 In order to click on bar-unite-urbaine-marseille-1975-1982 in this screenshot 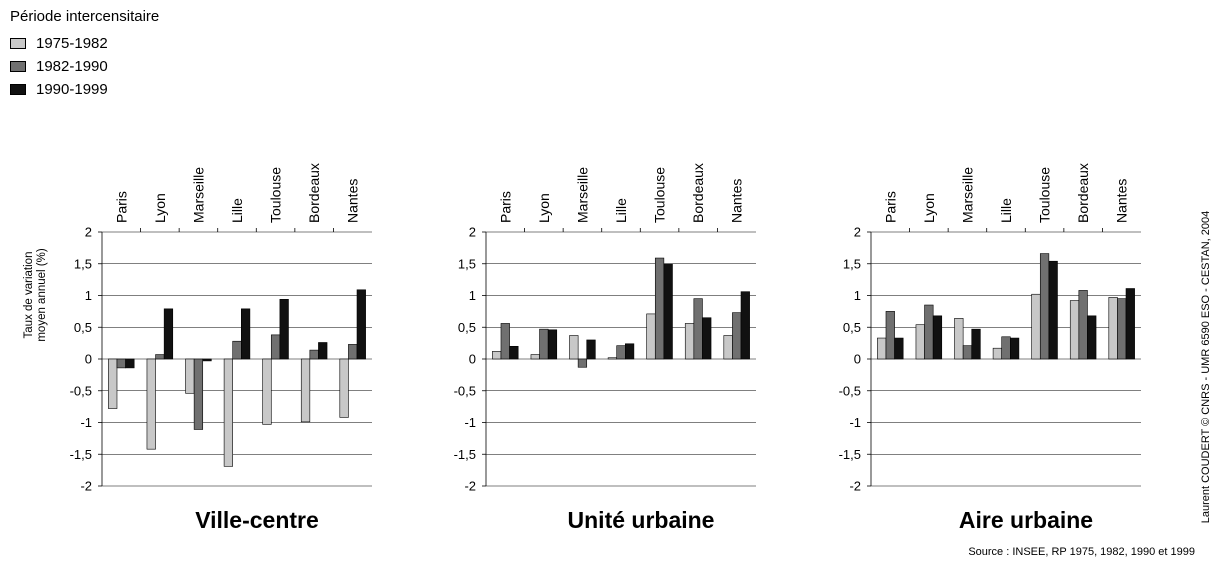, I will do `click(574, 347)`.